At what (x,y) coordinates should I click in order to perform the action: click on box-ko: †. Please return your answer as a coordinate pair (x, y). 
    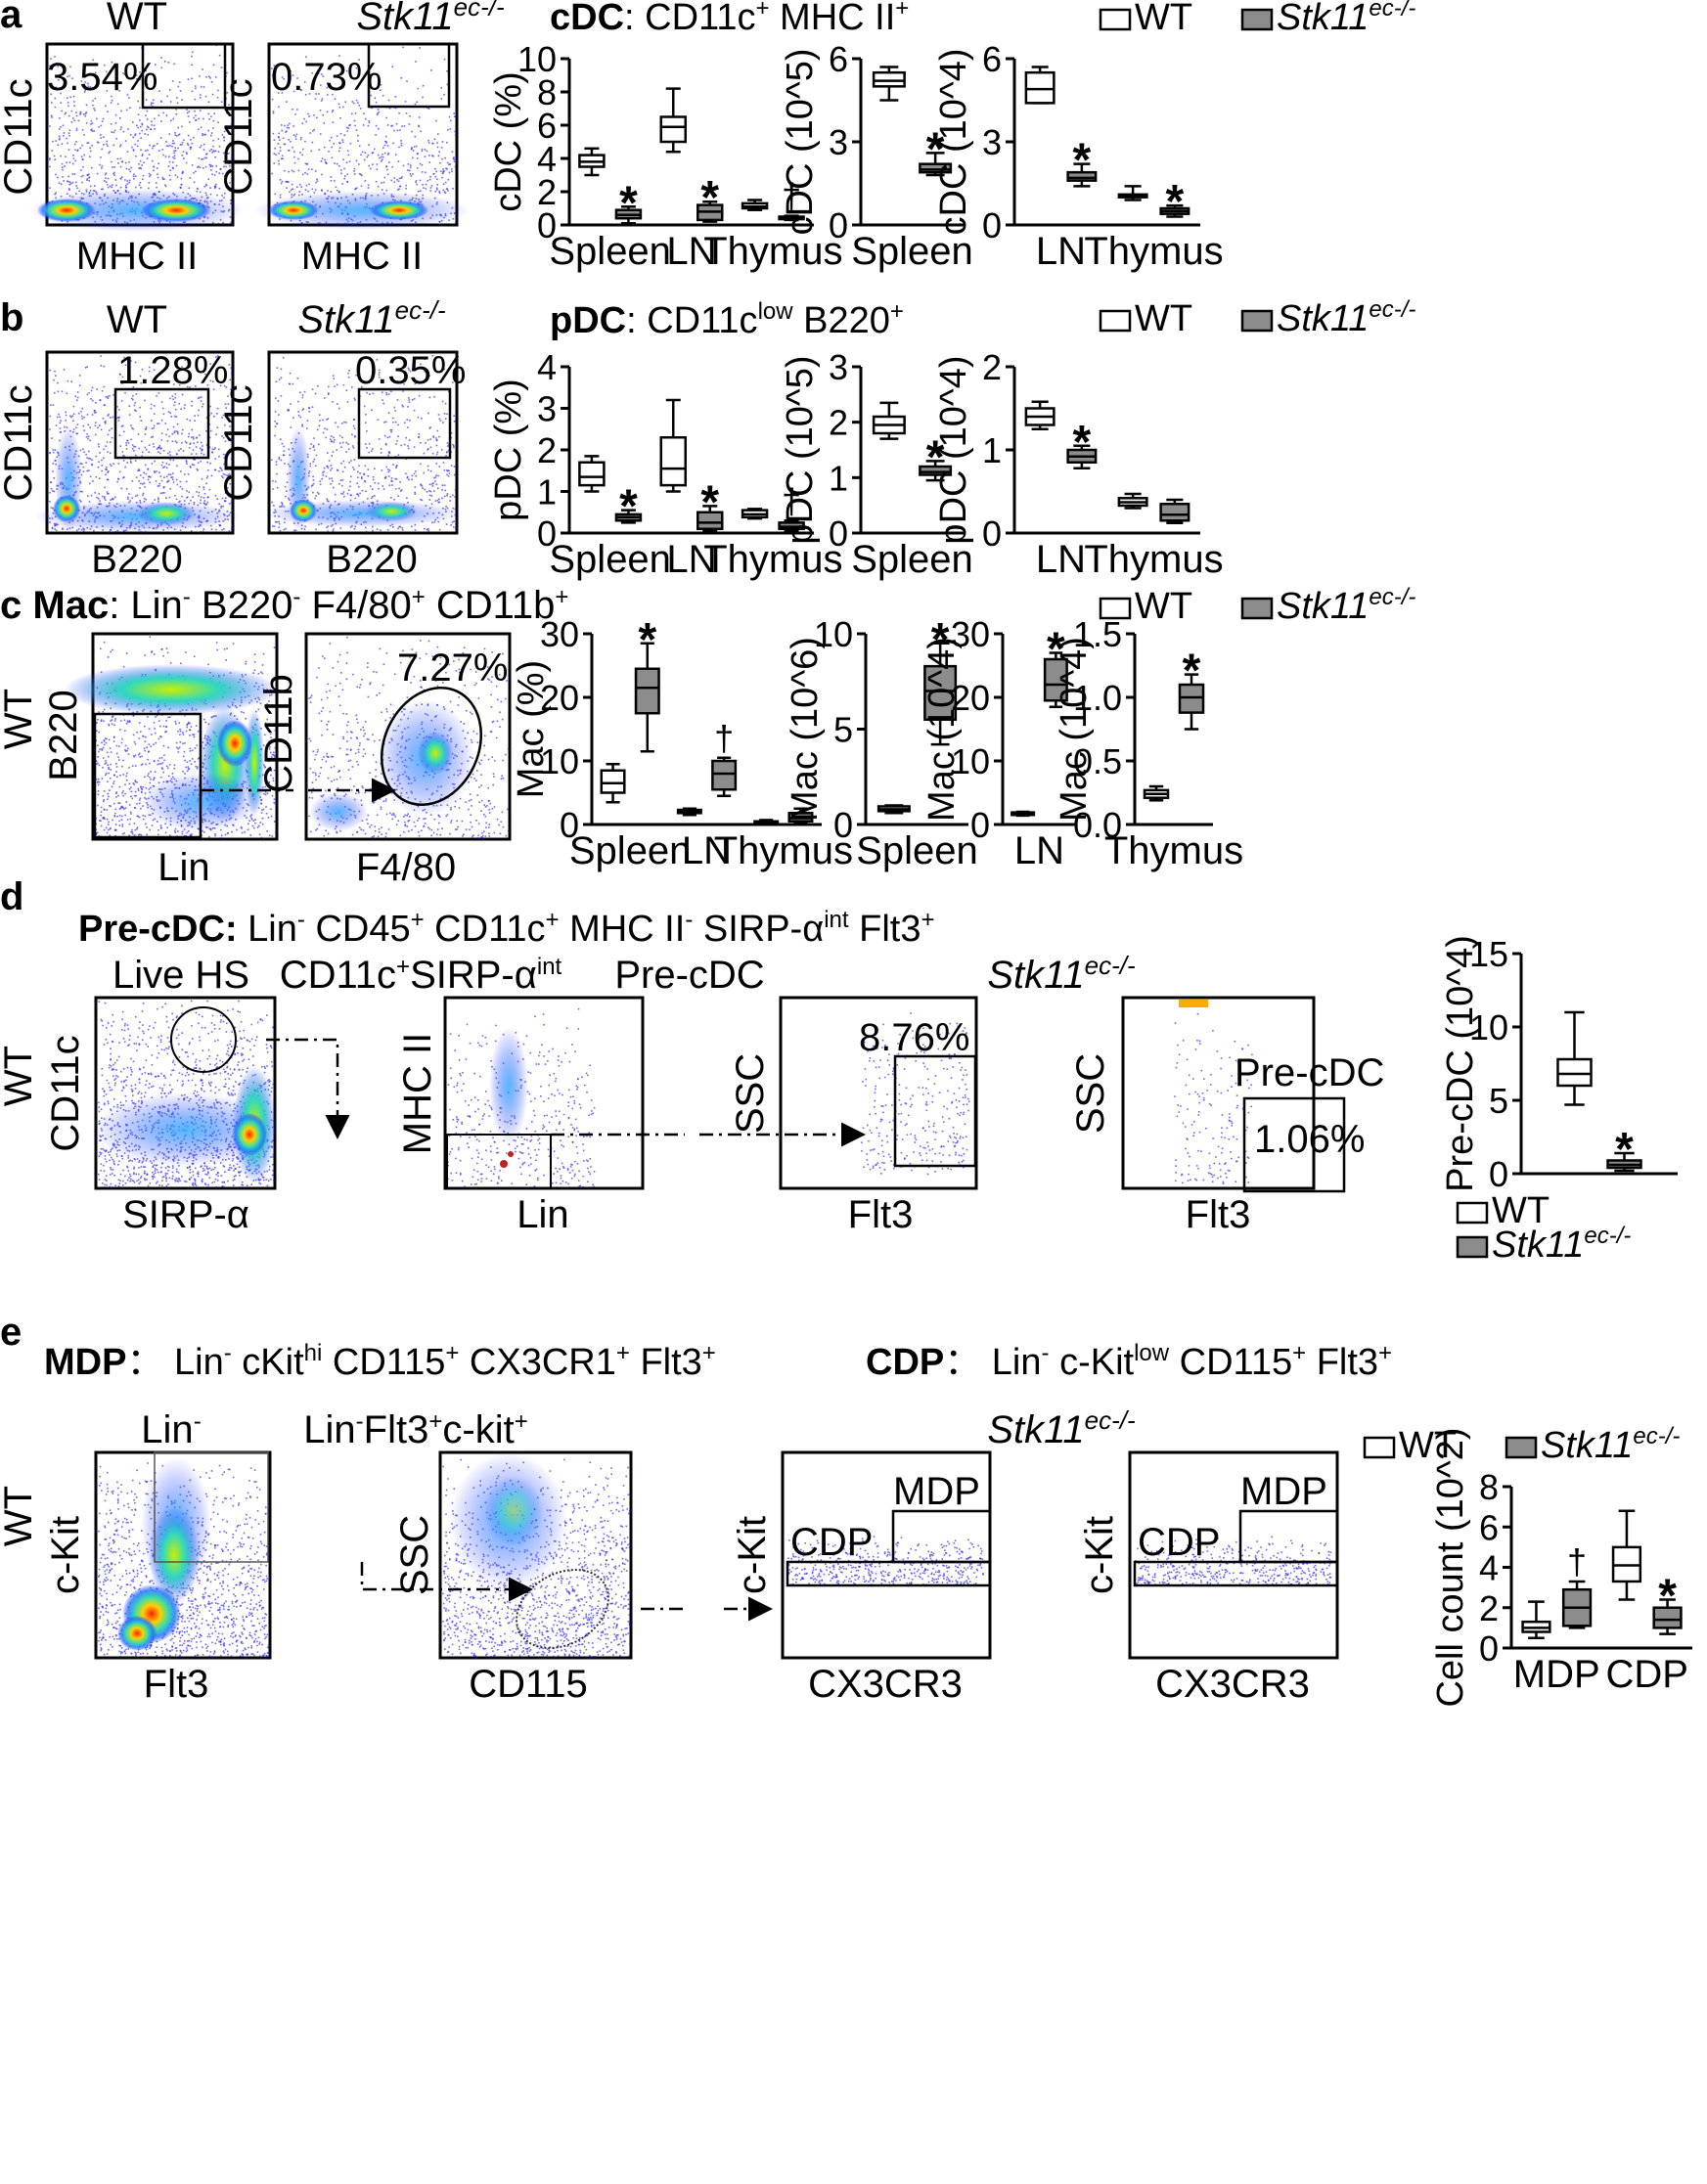
    Looking at the image, I should click on (791, 199).